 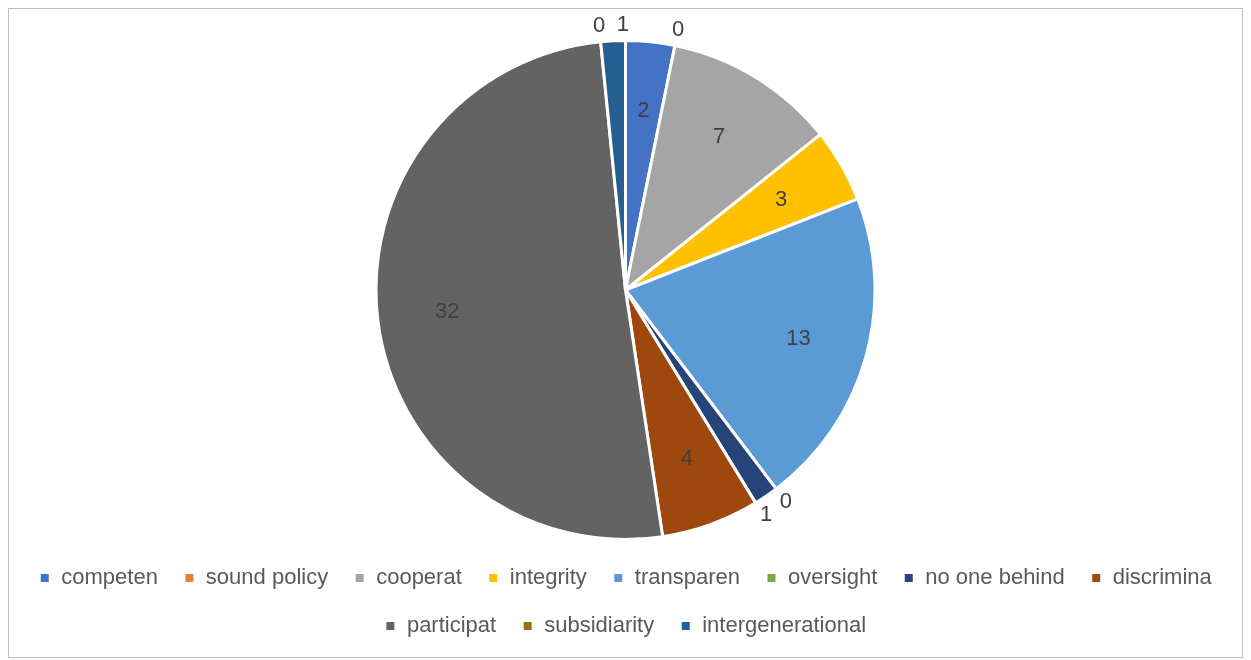 I want to click on data-label: 7, so click(x=719, y=135).